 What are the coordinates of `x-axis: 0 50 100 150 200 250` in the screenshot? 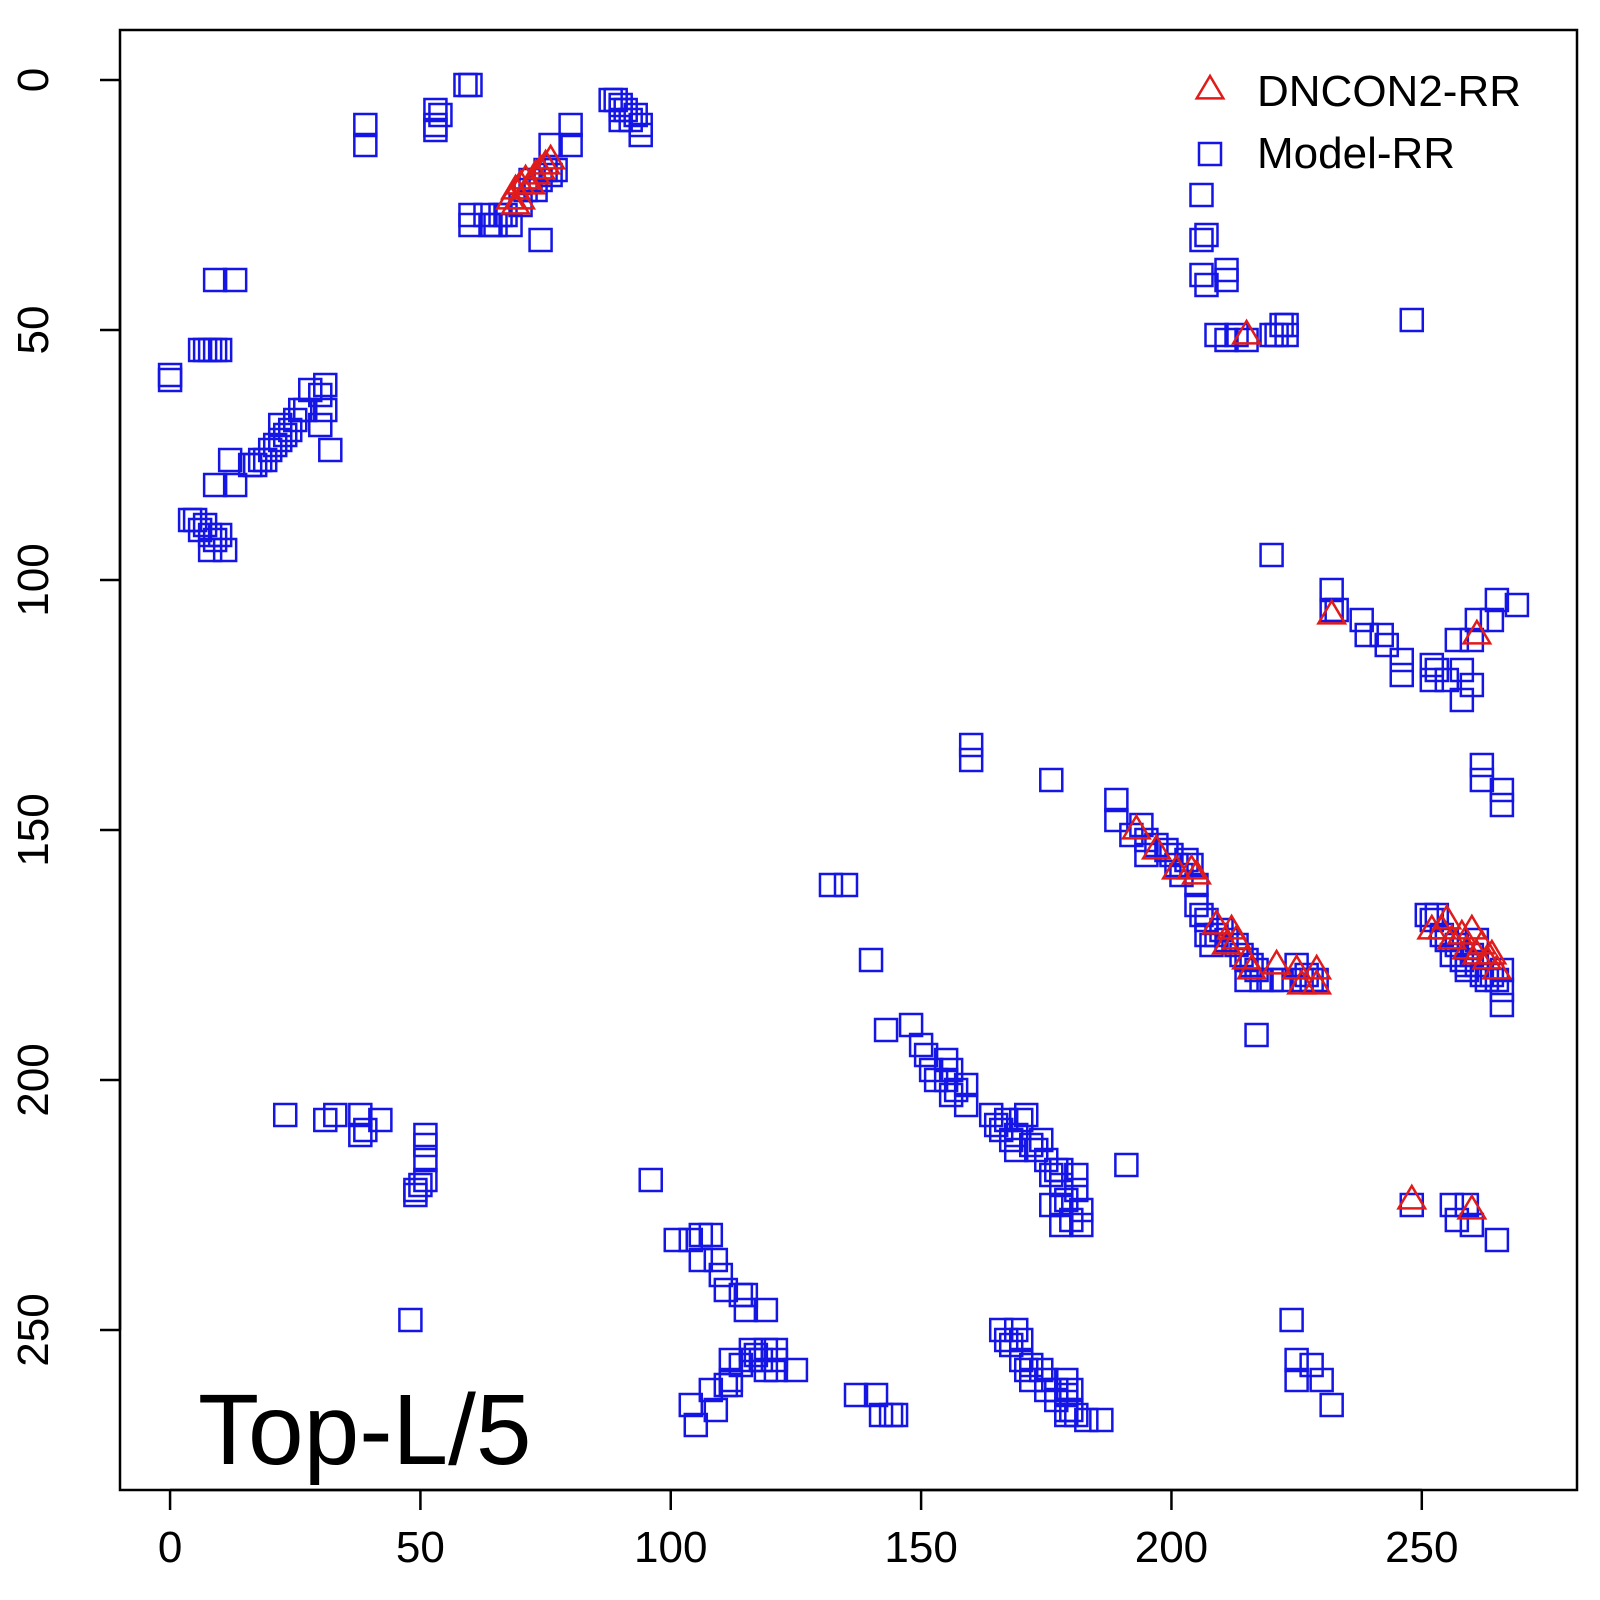 It's located at (808, 1530).